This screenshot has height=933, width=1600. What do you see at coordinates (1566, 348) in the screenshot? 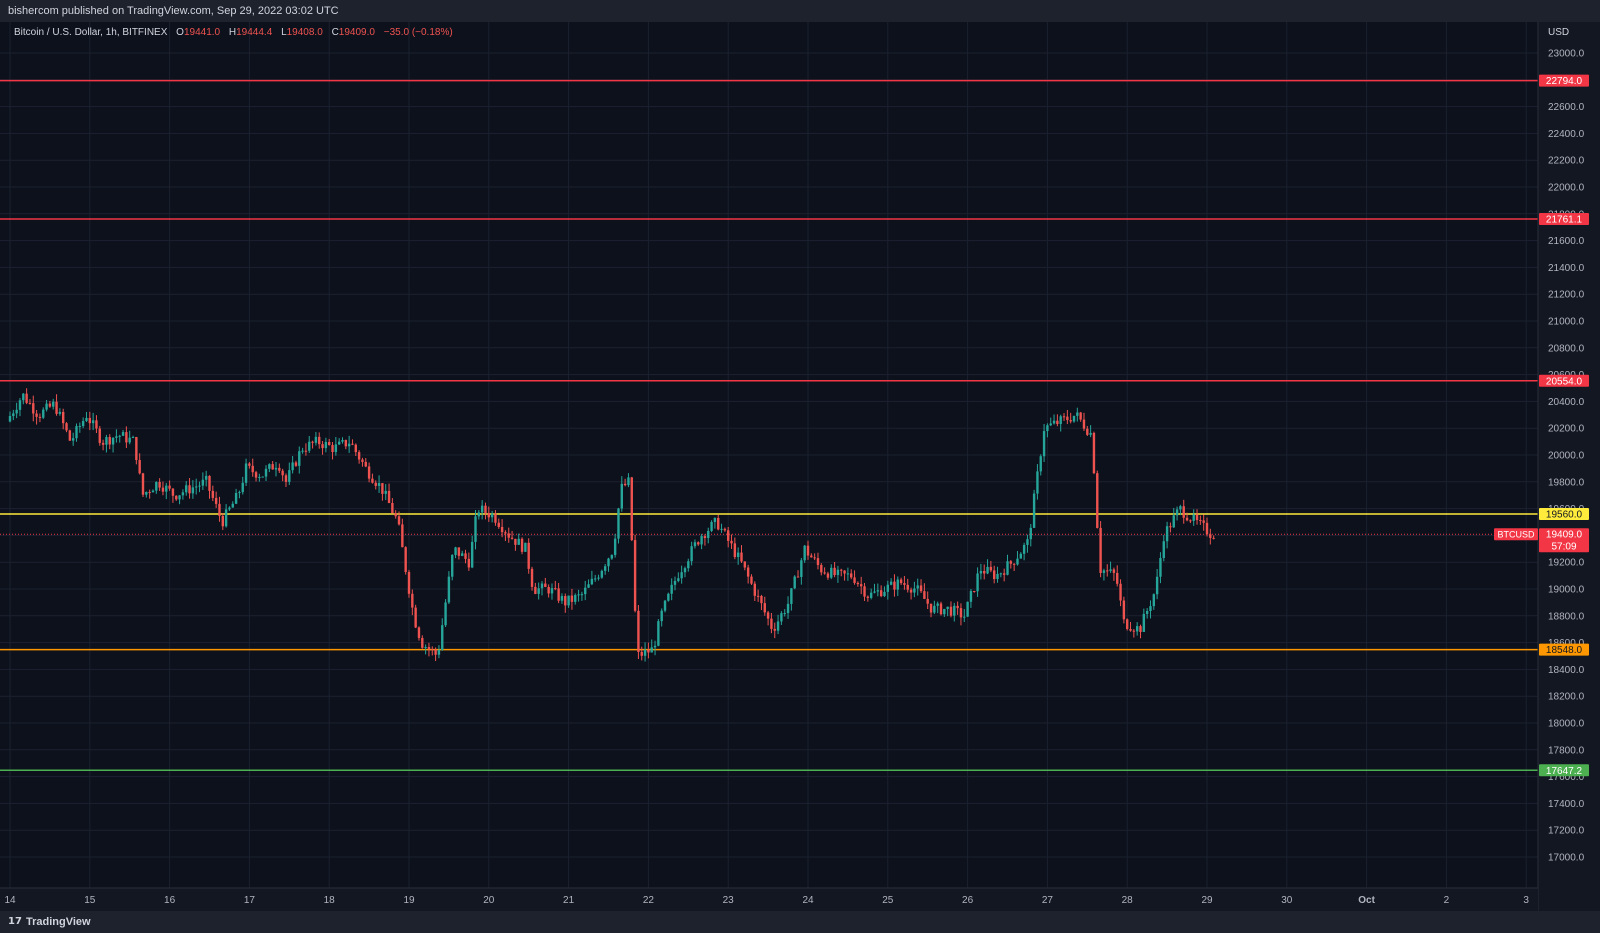
I see `price-tick-label: 20800.0` at bounding box center [1566, 348].